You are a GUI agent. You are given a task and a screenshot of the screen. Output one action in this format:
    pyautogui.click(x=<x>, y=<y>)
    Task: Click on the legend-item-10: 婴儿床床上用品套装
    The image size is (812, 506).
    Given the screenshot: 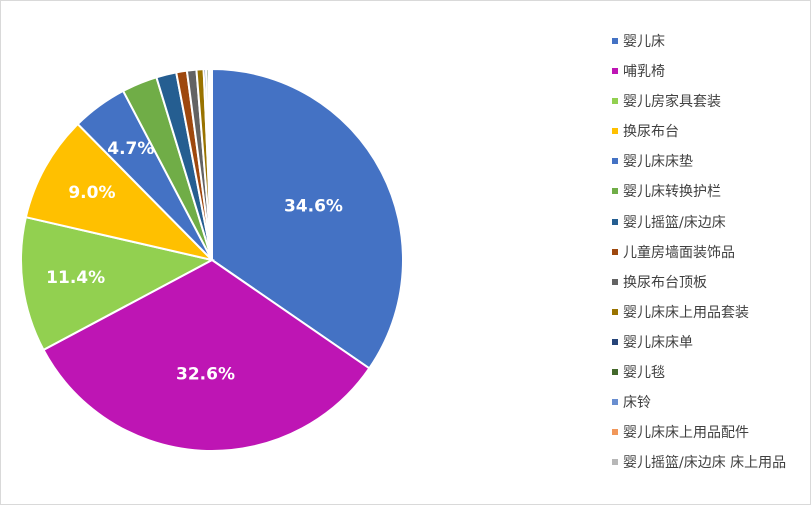 What is the action you would take?
    pyautogui.click(x=712, y=317)
    